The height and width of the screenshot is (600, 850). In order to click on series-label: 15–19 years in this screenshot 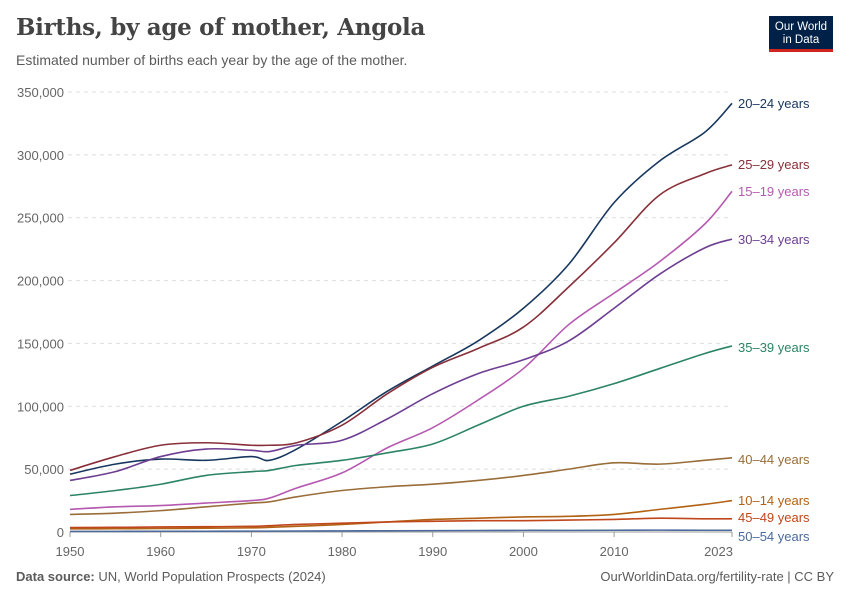, I will do `click(774, 191)`.